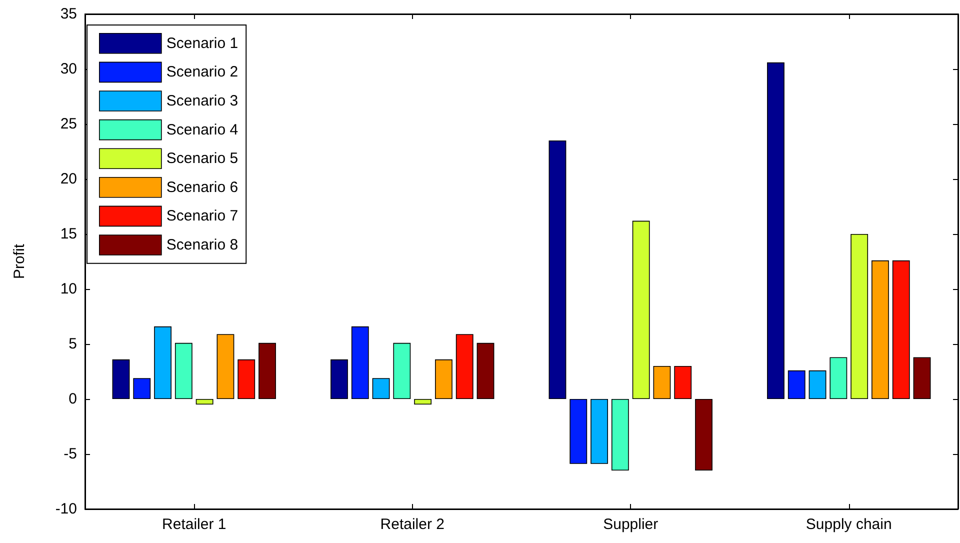  Describe the element at coordinates (412, 524) in the screenshot. I see `x-tick-label: Retailer 2` at that location.